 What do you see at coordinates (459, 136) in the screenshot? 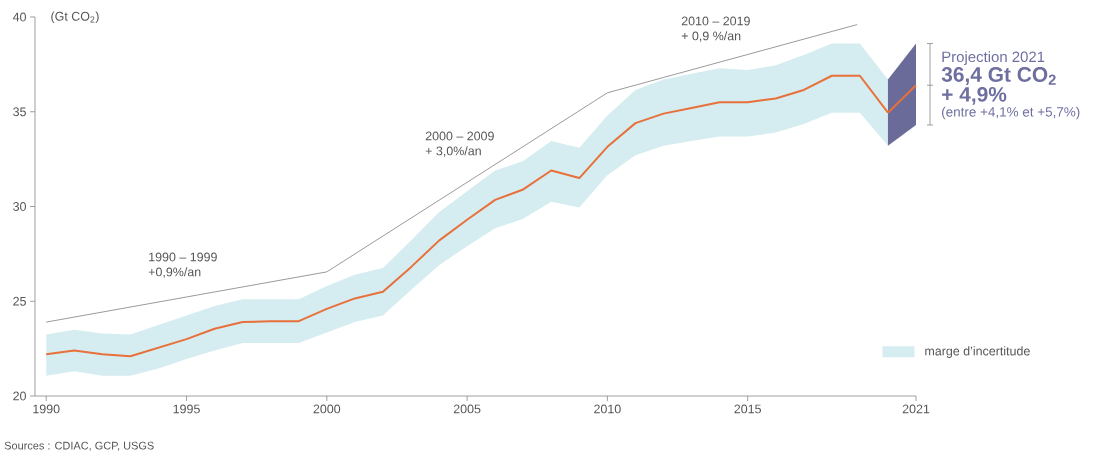
I see `annotation: 2000 – 2009` at bounding box center [459, 136].